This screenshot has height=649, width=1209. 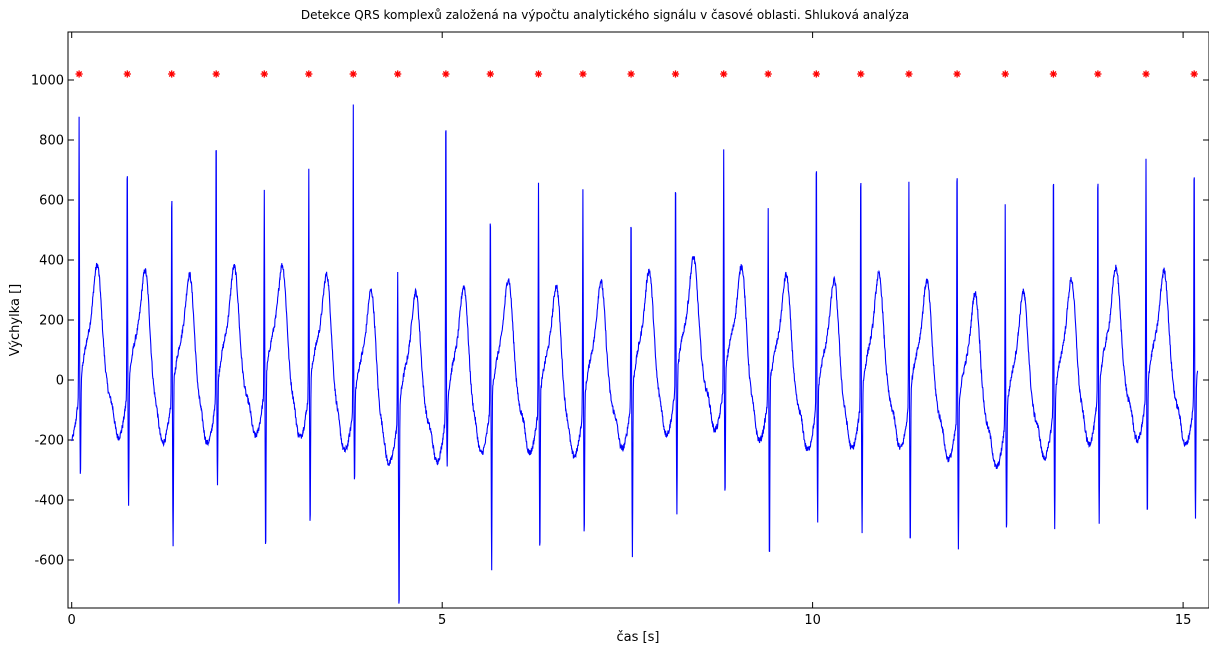 What do you see at coordinates (72, 620) in the screenshot?
I see `x-tick-label: 0` at bounding box center [72, 620].